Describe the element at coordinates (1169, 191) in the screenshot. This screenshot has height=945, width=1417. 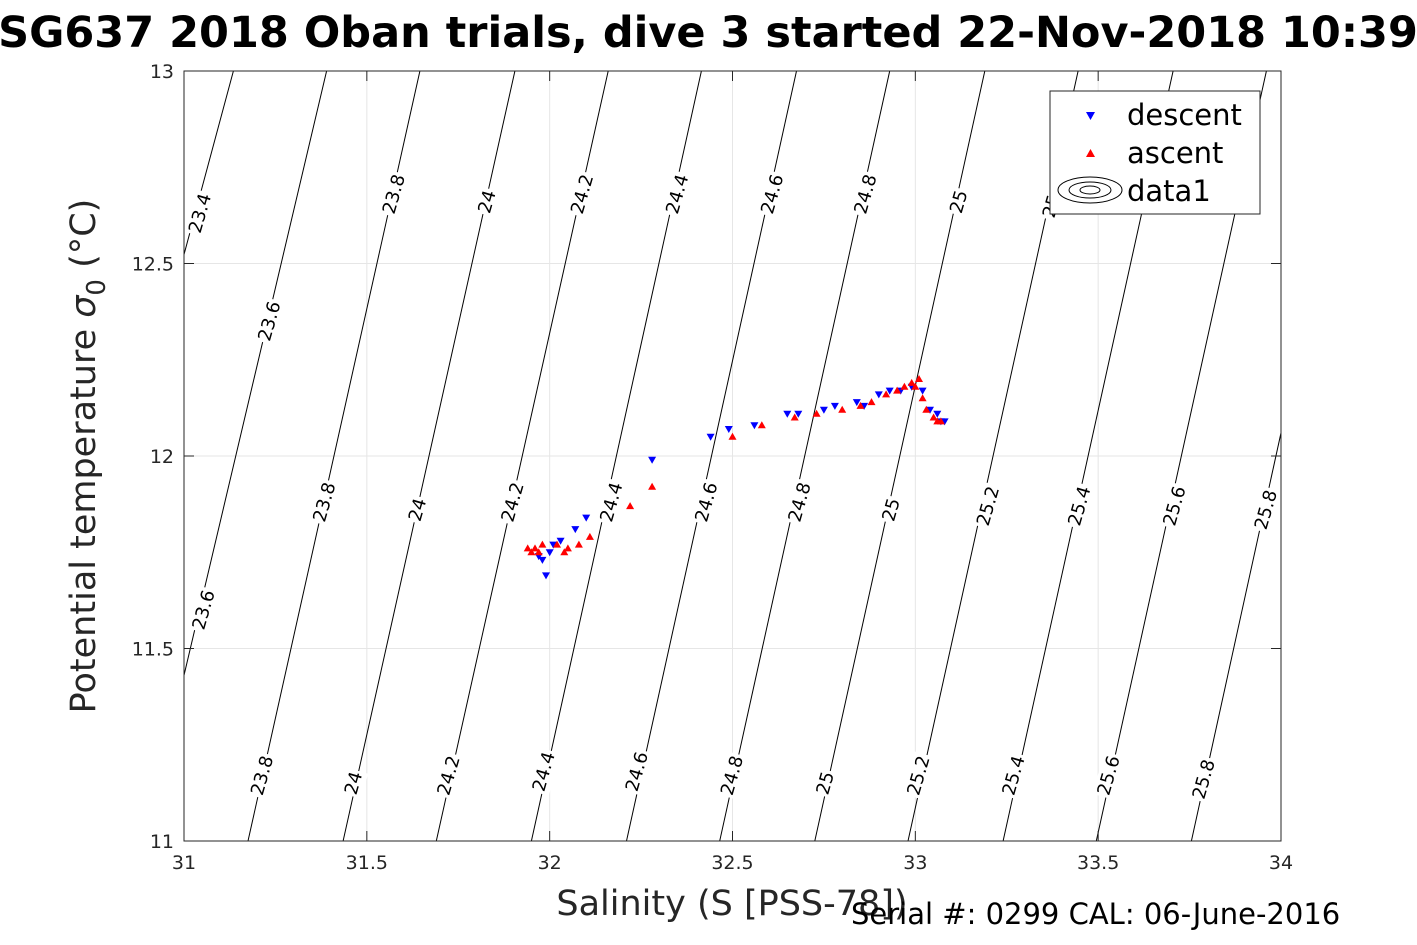
I see `legend-contour-label: data1` at that location.